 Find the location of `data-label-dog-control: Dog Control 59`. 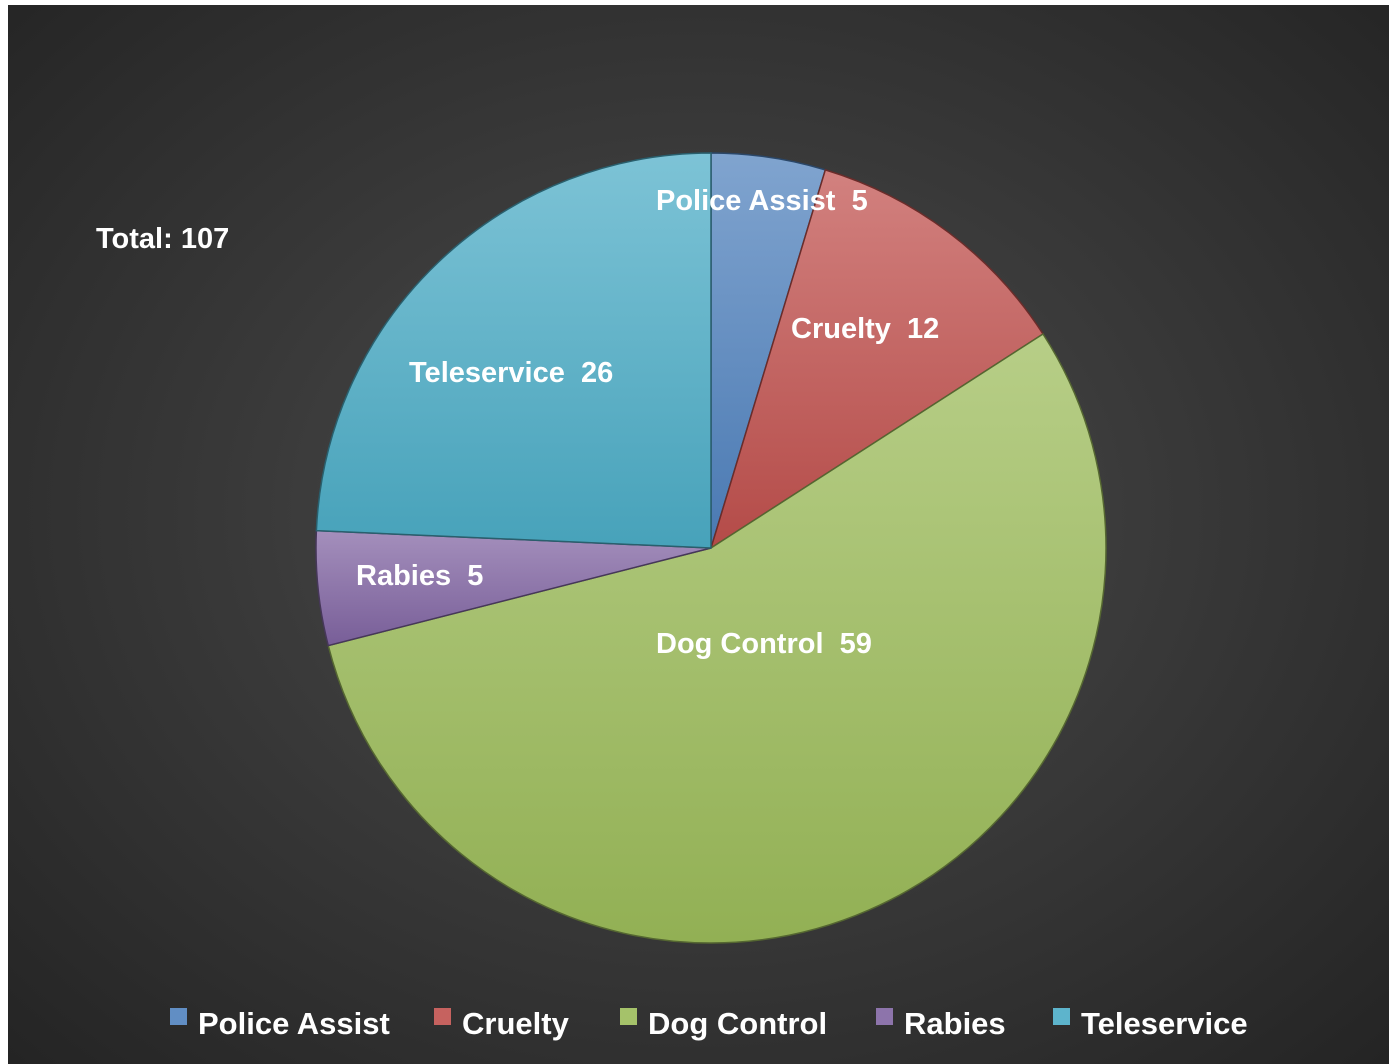

data-label-dog-control: Dog Control 59 is located at coordinates (764, 644).